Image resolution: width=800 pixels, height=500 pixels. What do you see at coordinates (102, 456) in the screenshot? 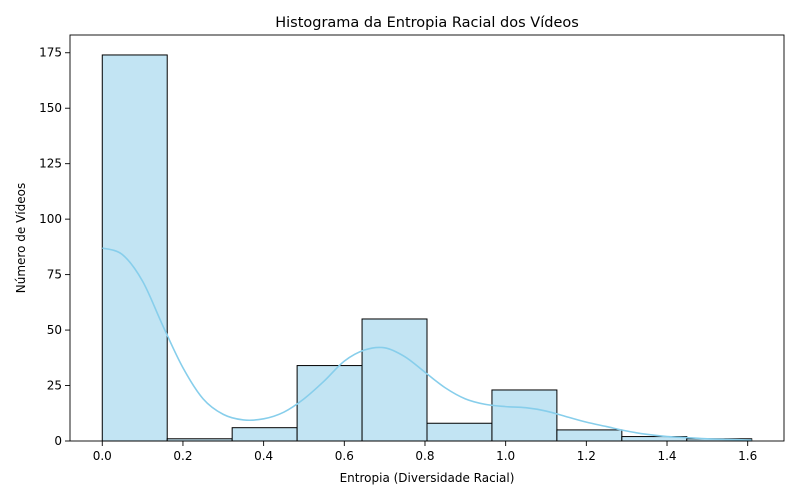
I see `x-tick-label: 0.0` at bounding box center [102, 456].